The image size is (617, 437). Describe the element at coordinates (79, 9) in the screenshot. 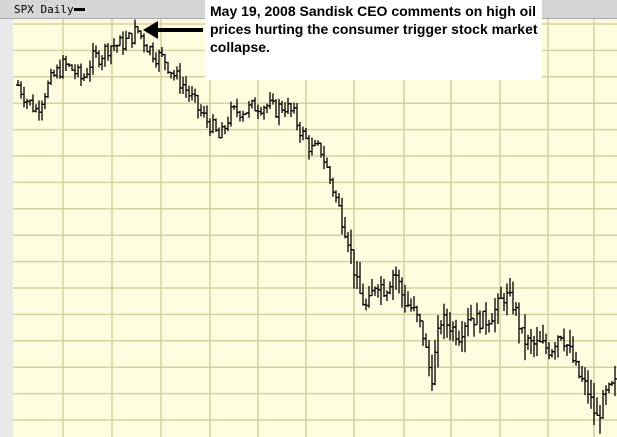

I see `minimize-icon` at that location.